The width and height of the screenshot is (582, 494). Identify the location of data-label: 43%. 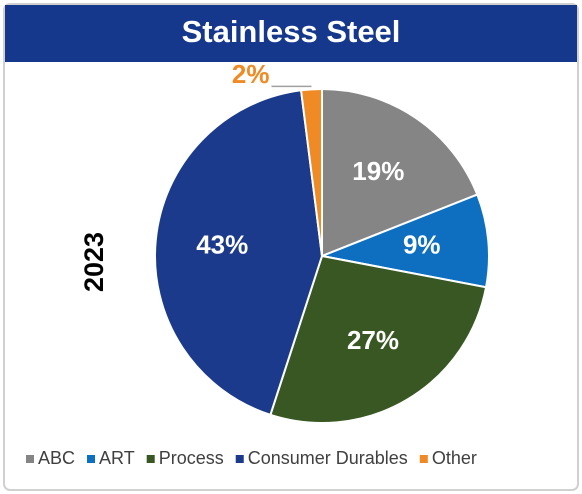
(222, 244).